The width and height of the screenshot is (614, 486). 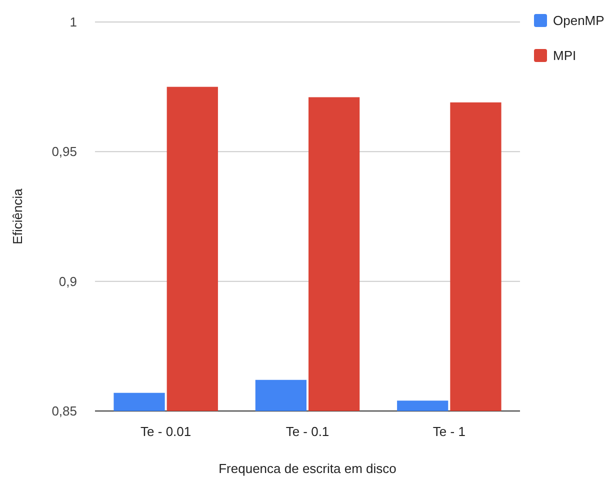 What do you see at coordinates (166, 431) in the screenshot?
I see `x-tick-label: Te - 0.01` at bounding box center [166, 431].